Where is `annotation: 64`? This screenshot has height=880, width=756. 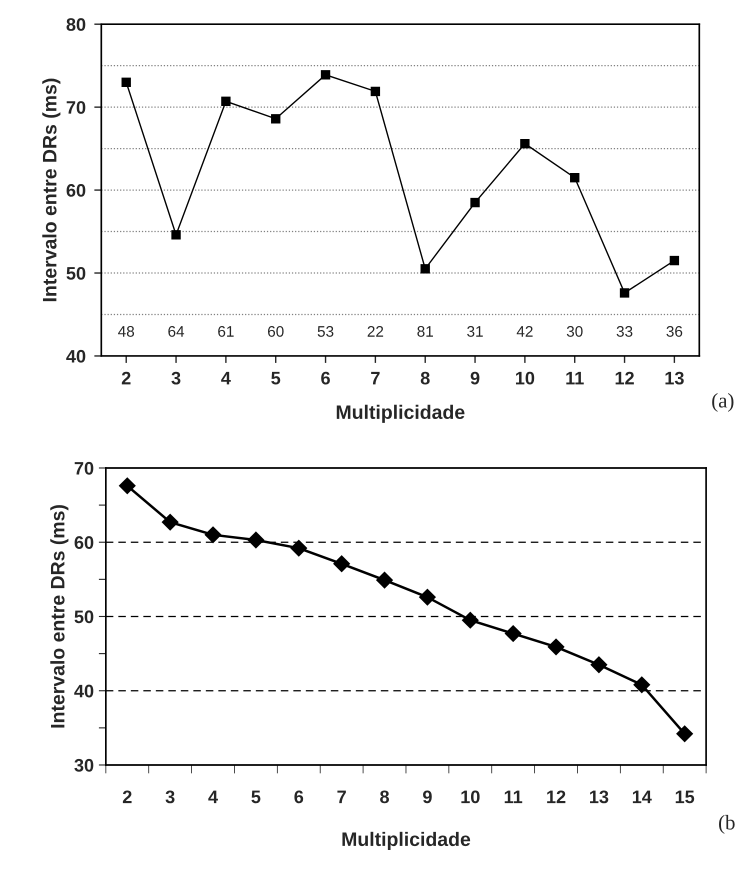 annotation: 64 is located at coordinates (176, 331).